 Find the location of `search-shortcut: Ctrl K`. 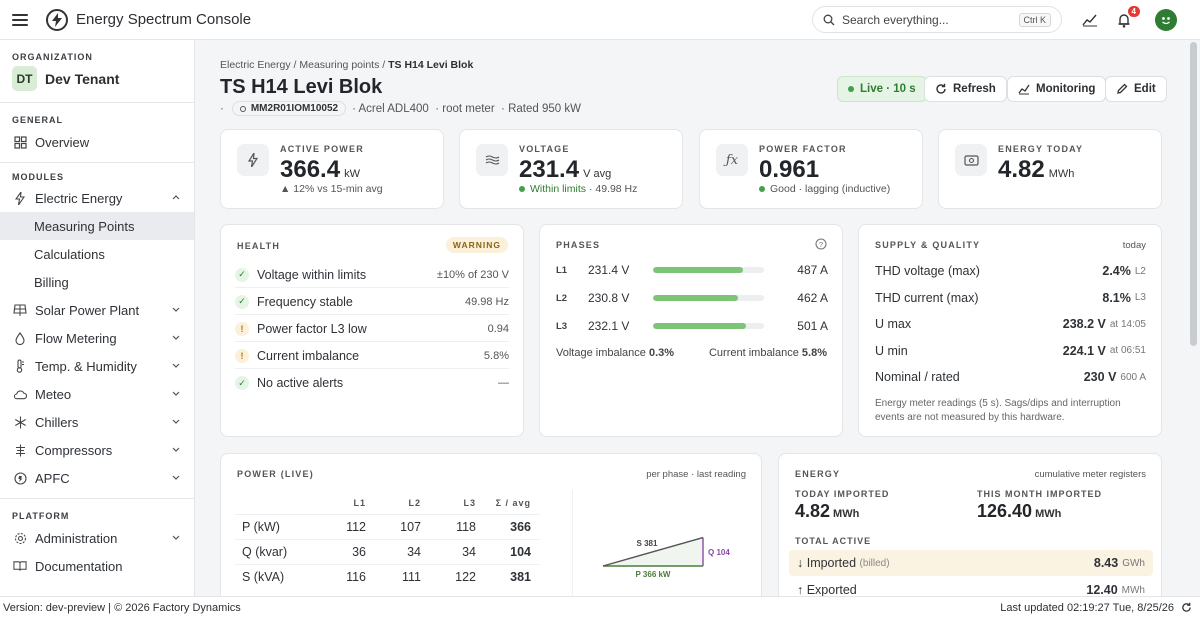

search-shortcut: Ctrl K is located at coordinates (1034, 20).